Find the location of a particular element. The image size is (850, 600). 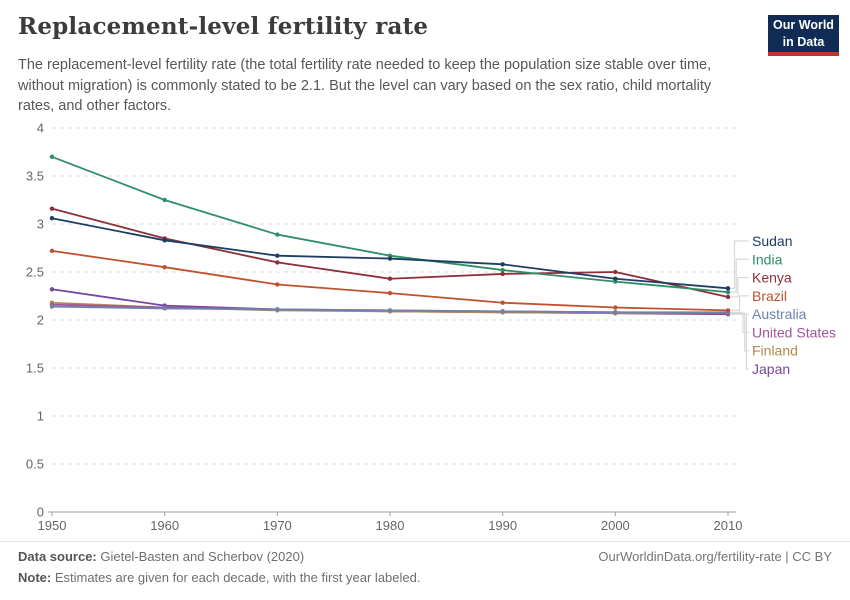

point-brazil-2000 is located at coordinates (615, 307).